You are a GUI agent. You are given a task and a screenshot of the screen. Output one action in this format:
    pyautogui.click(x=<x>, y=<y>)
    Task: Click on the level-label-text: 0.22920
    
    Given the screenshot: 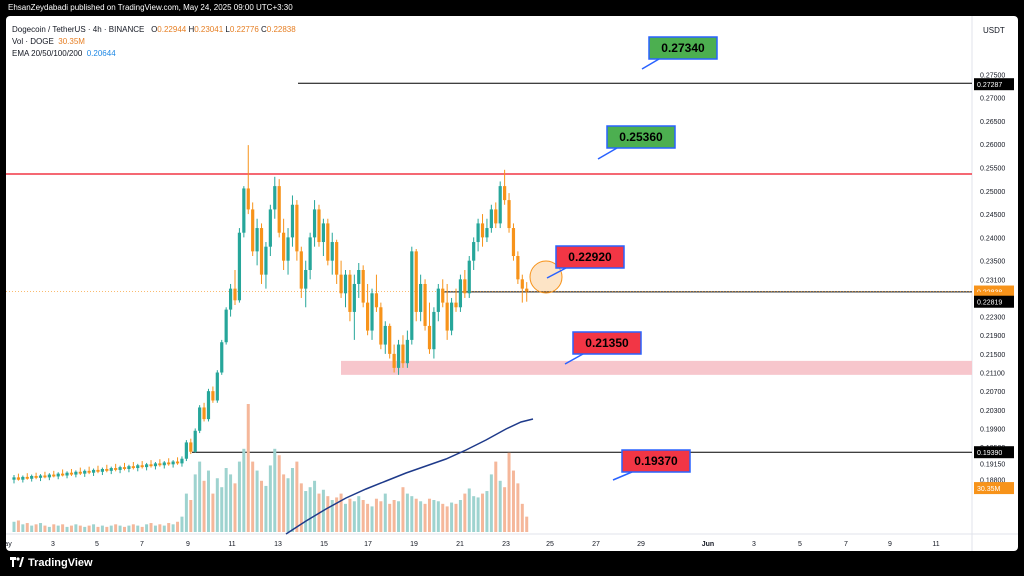 What is the action you would take?
    pyautogui.click(x=590, y=257)
    